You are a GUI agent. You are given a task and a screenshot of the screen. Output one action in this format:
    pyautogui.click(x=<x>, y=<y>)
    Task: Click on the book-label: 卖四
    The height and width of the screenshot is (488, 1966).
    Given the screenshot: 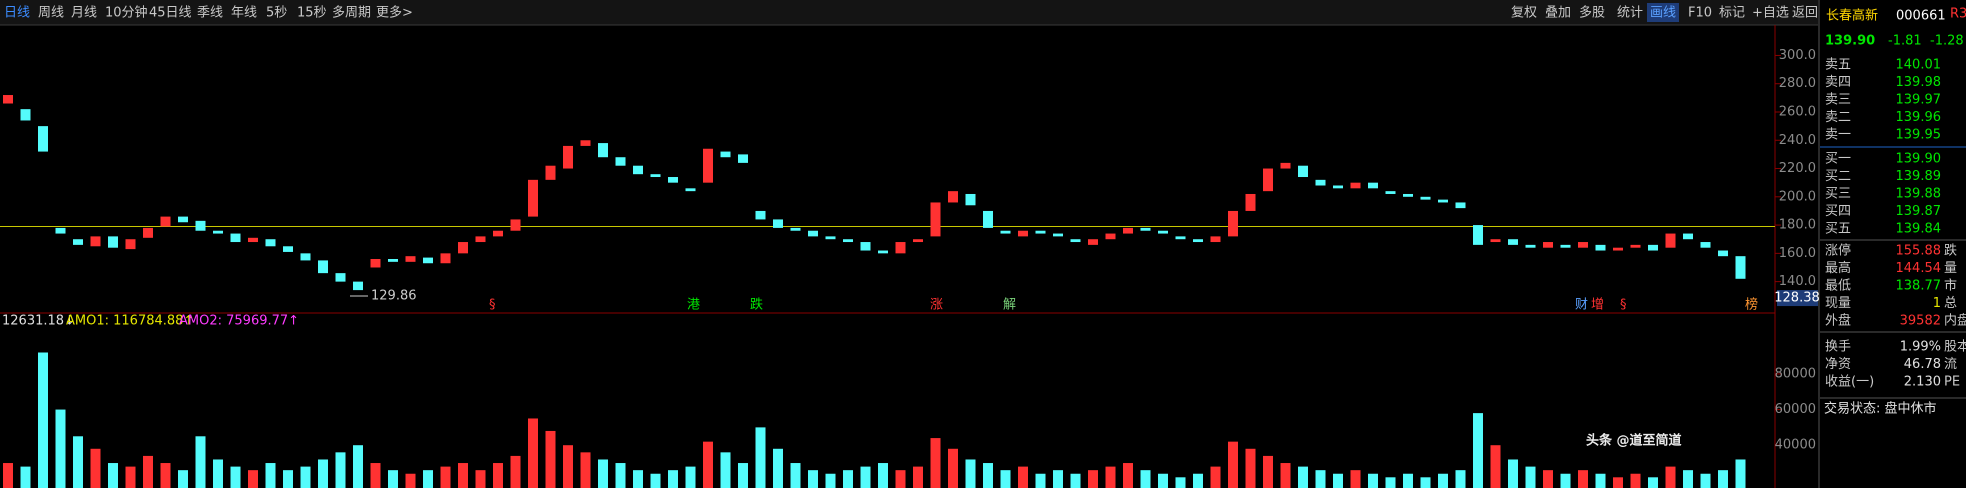 What is the action you would take?
    pyautogui.click(x=1838, y=82)
    